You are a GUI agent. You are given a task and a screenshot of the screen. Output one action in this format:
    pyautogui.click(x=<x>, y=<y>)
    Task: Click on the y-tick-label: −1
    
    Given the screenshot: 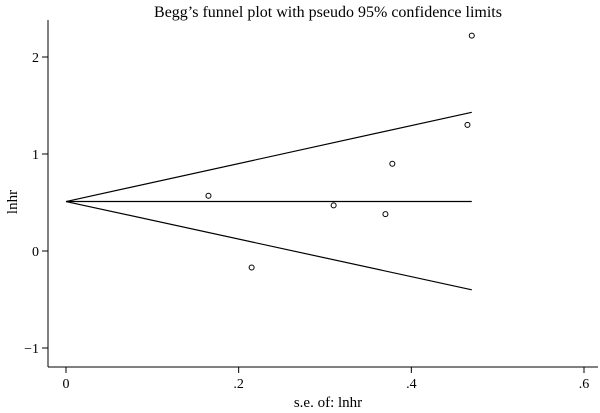 What is the action you would take?
    pyautogui.click(x=31, y=349)
    